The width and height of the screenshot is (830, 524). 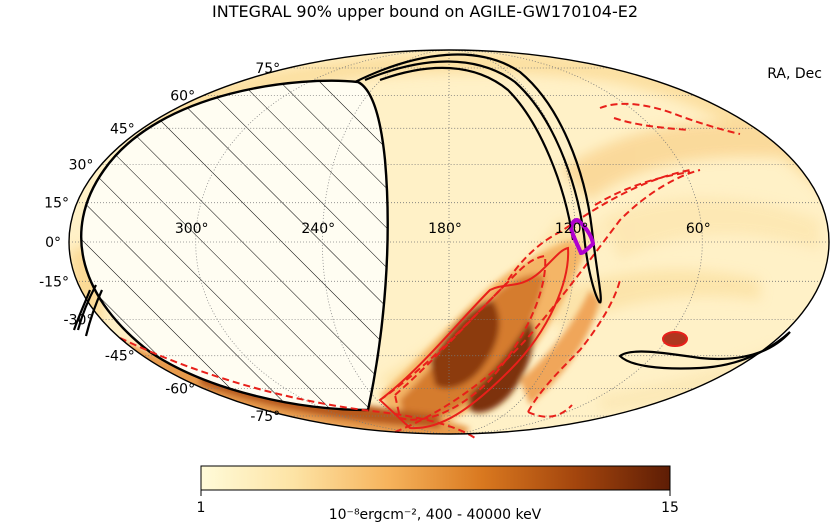 I want to click on dec-tick-label: 75°, so click(x=267, y=69).